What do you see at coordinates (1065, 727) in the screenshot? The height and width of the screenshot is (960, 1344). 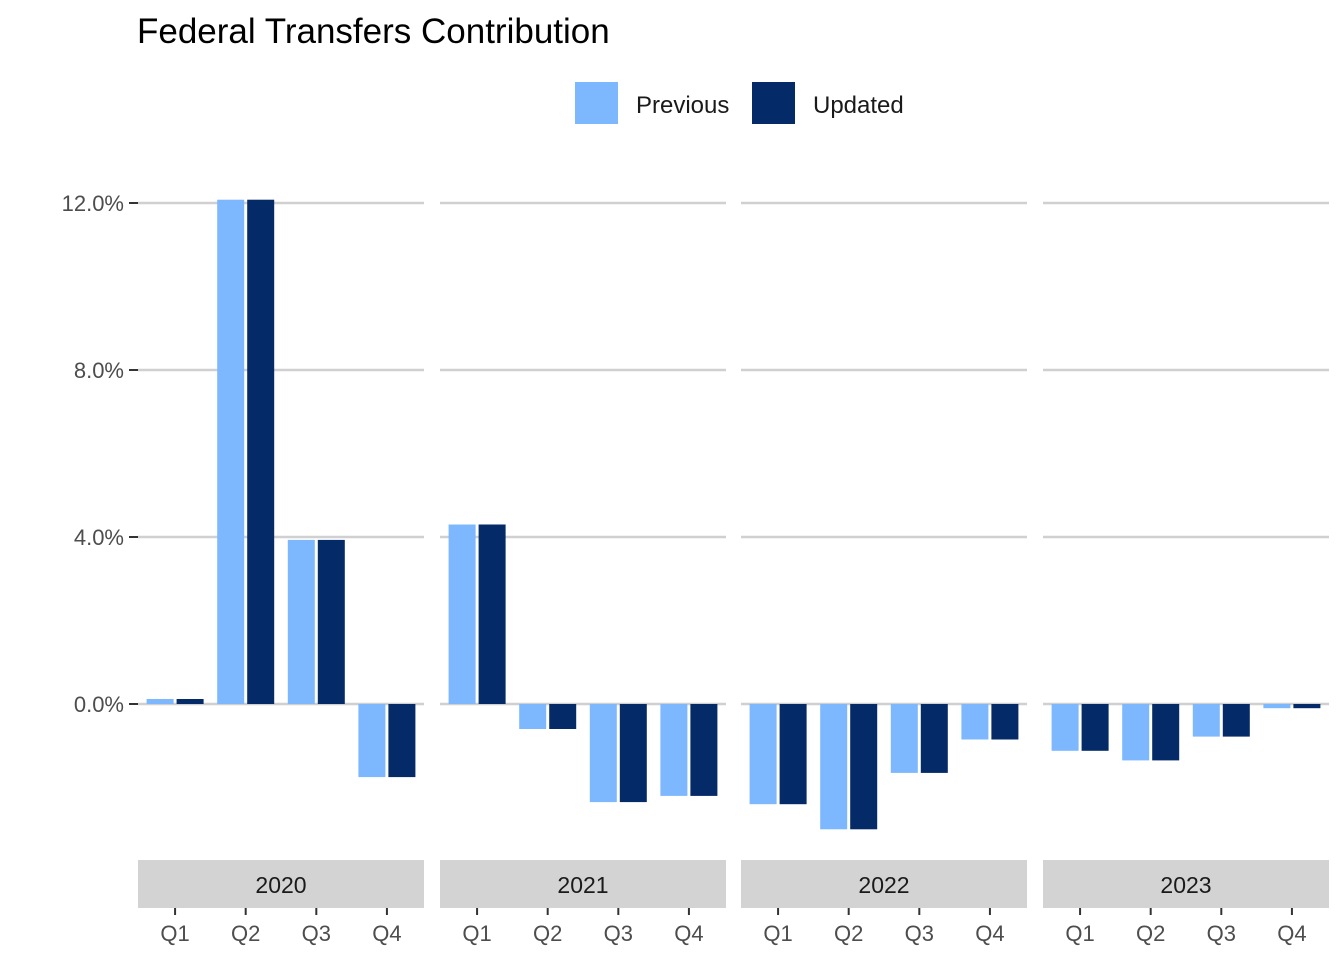 I see `bar-previous-2023-q1` at bounding box center [1065, 727].